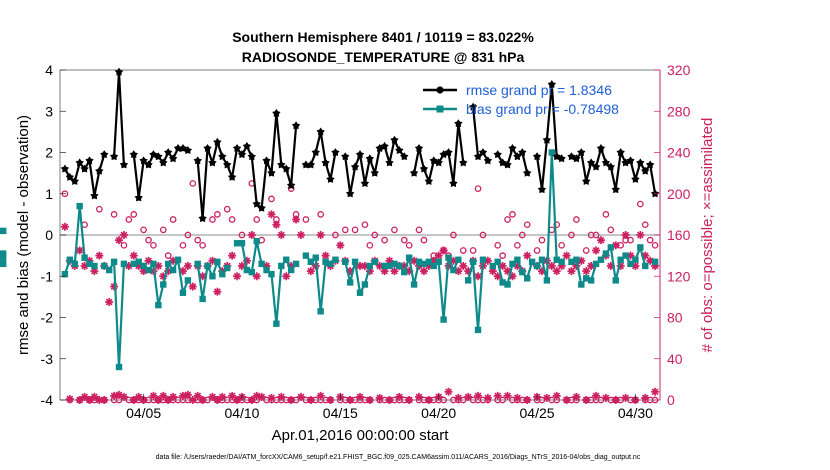  Describe the element at coordinates (47, 276) in the screenshot. I see `y-tick-label: -1` at that location.